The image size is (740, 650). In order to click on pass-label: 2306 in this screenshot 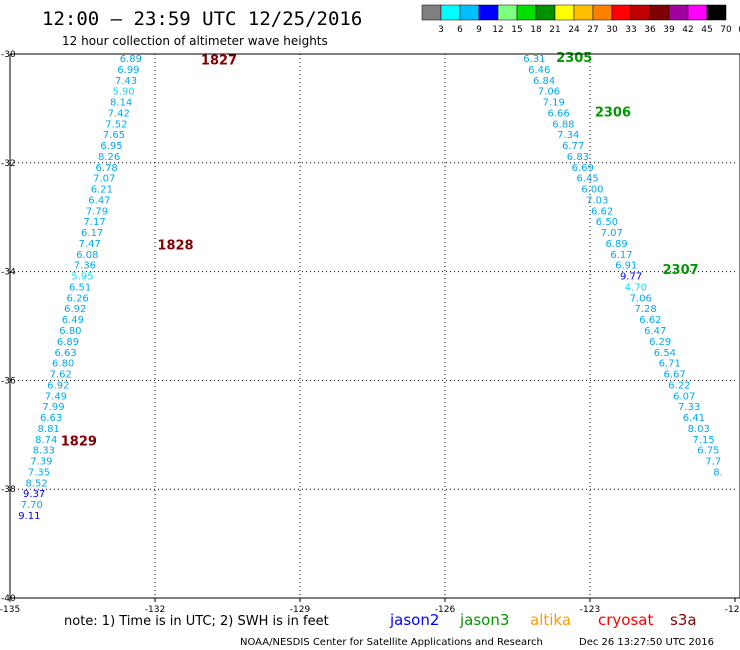, I will do `click(613, 112)`.